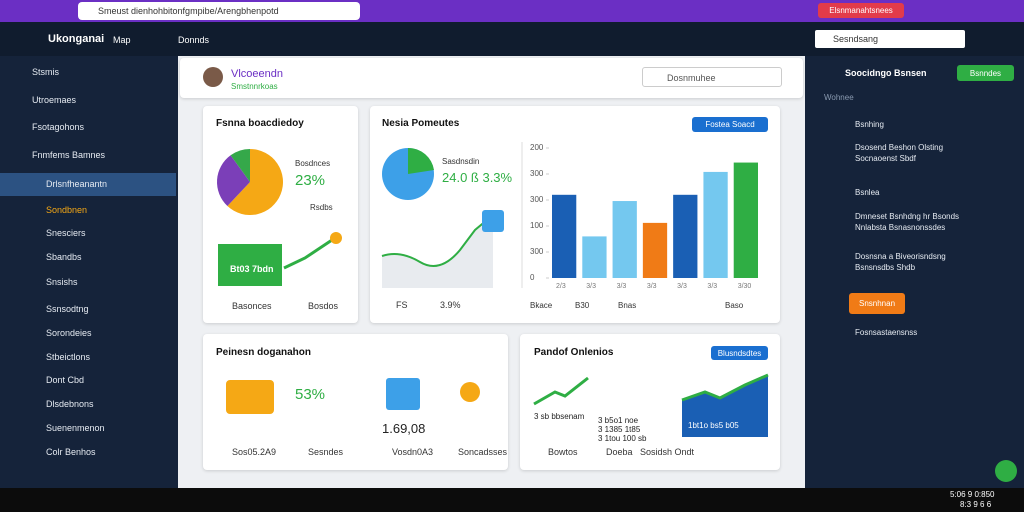 This screenshot has width=1024, height=512. I want to click on nav-item: Colr Benhos, so click(71, 452).